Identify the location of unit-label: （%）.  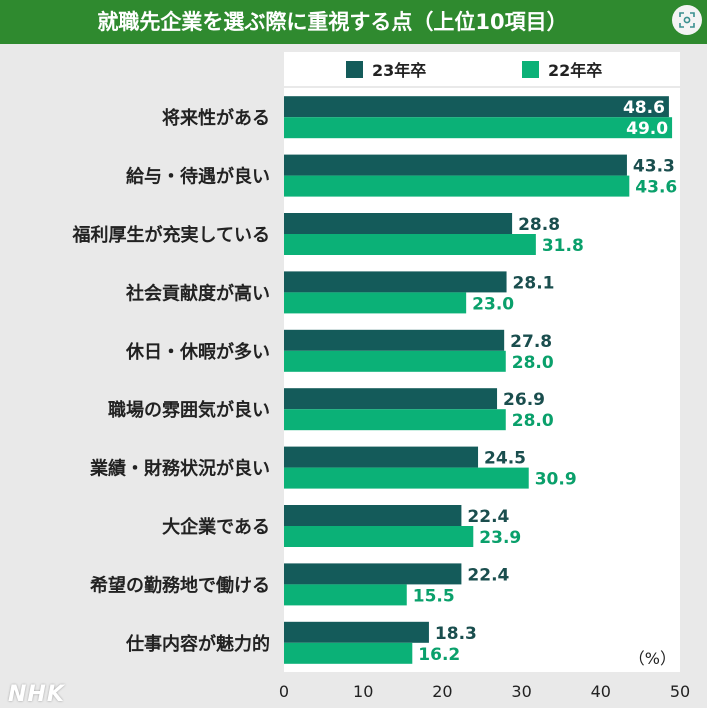
(652, 658).